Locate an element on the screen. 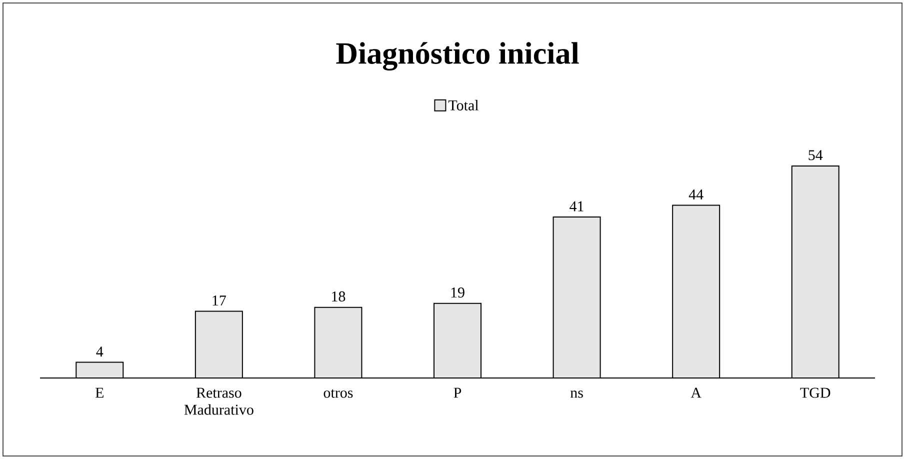 This screenshot has width=905, height=459. x-tick-label: Retraso Madurativo is located at coordinates (219, 401).